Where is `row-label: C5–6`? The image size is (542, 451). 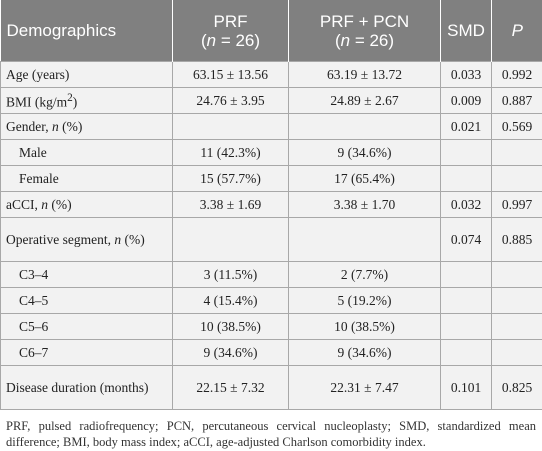
row-label: C5–6 is located at coordinates (86, 326).